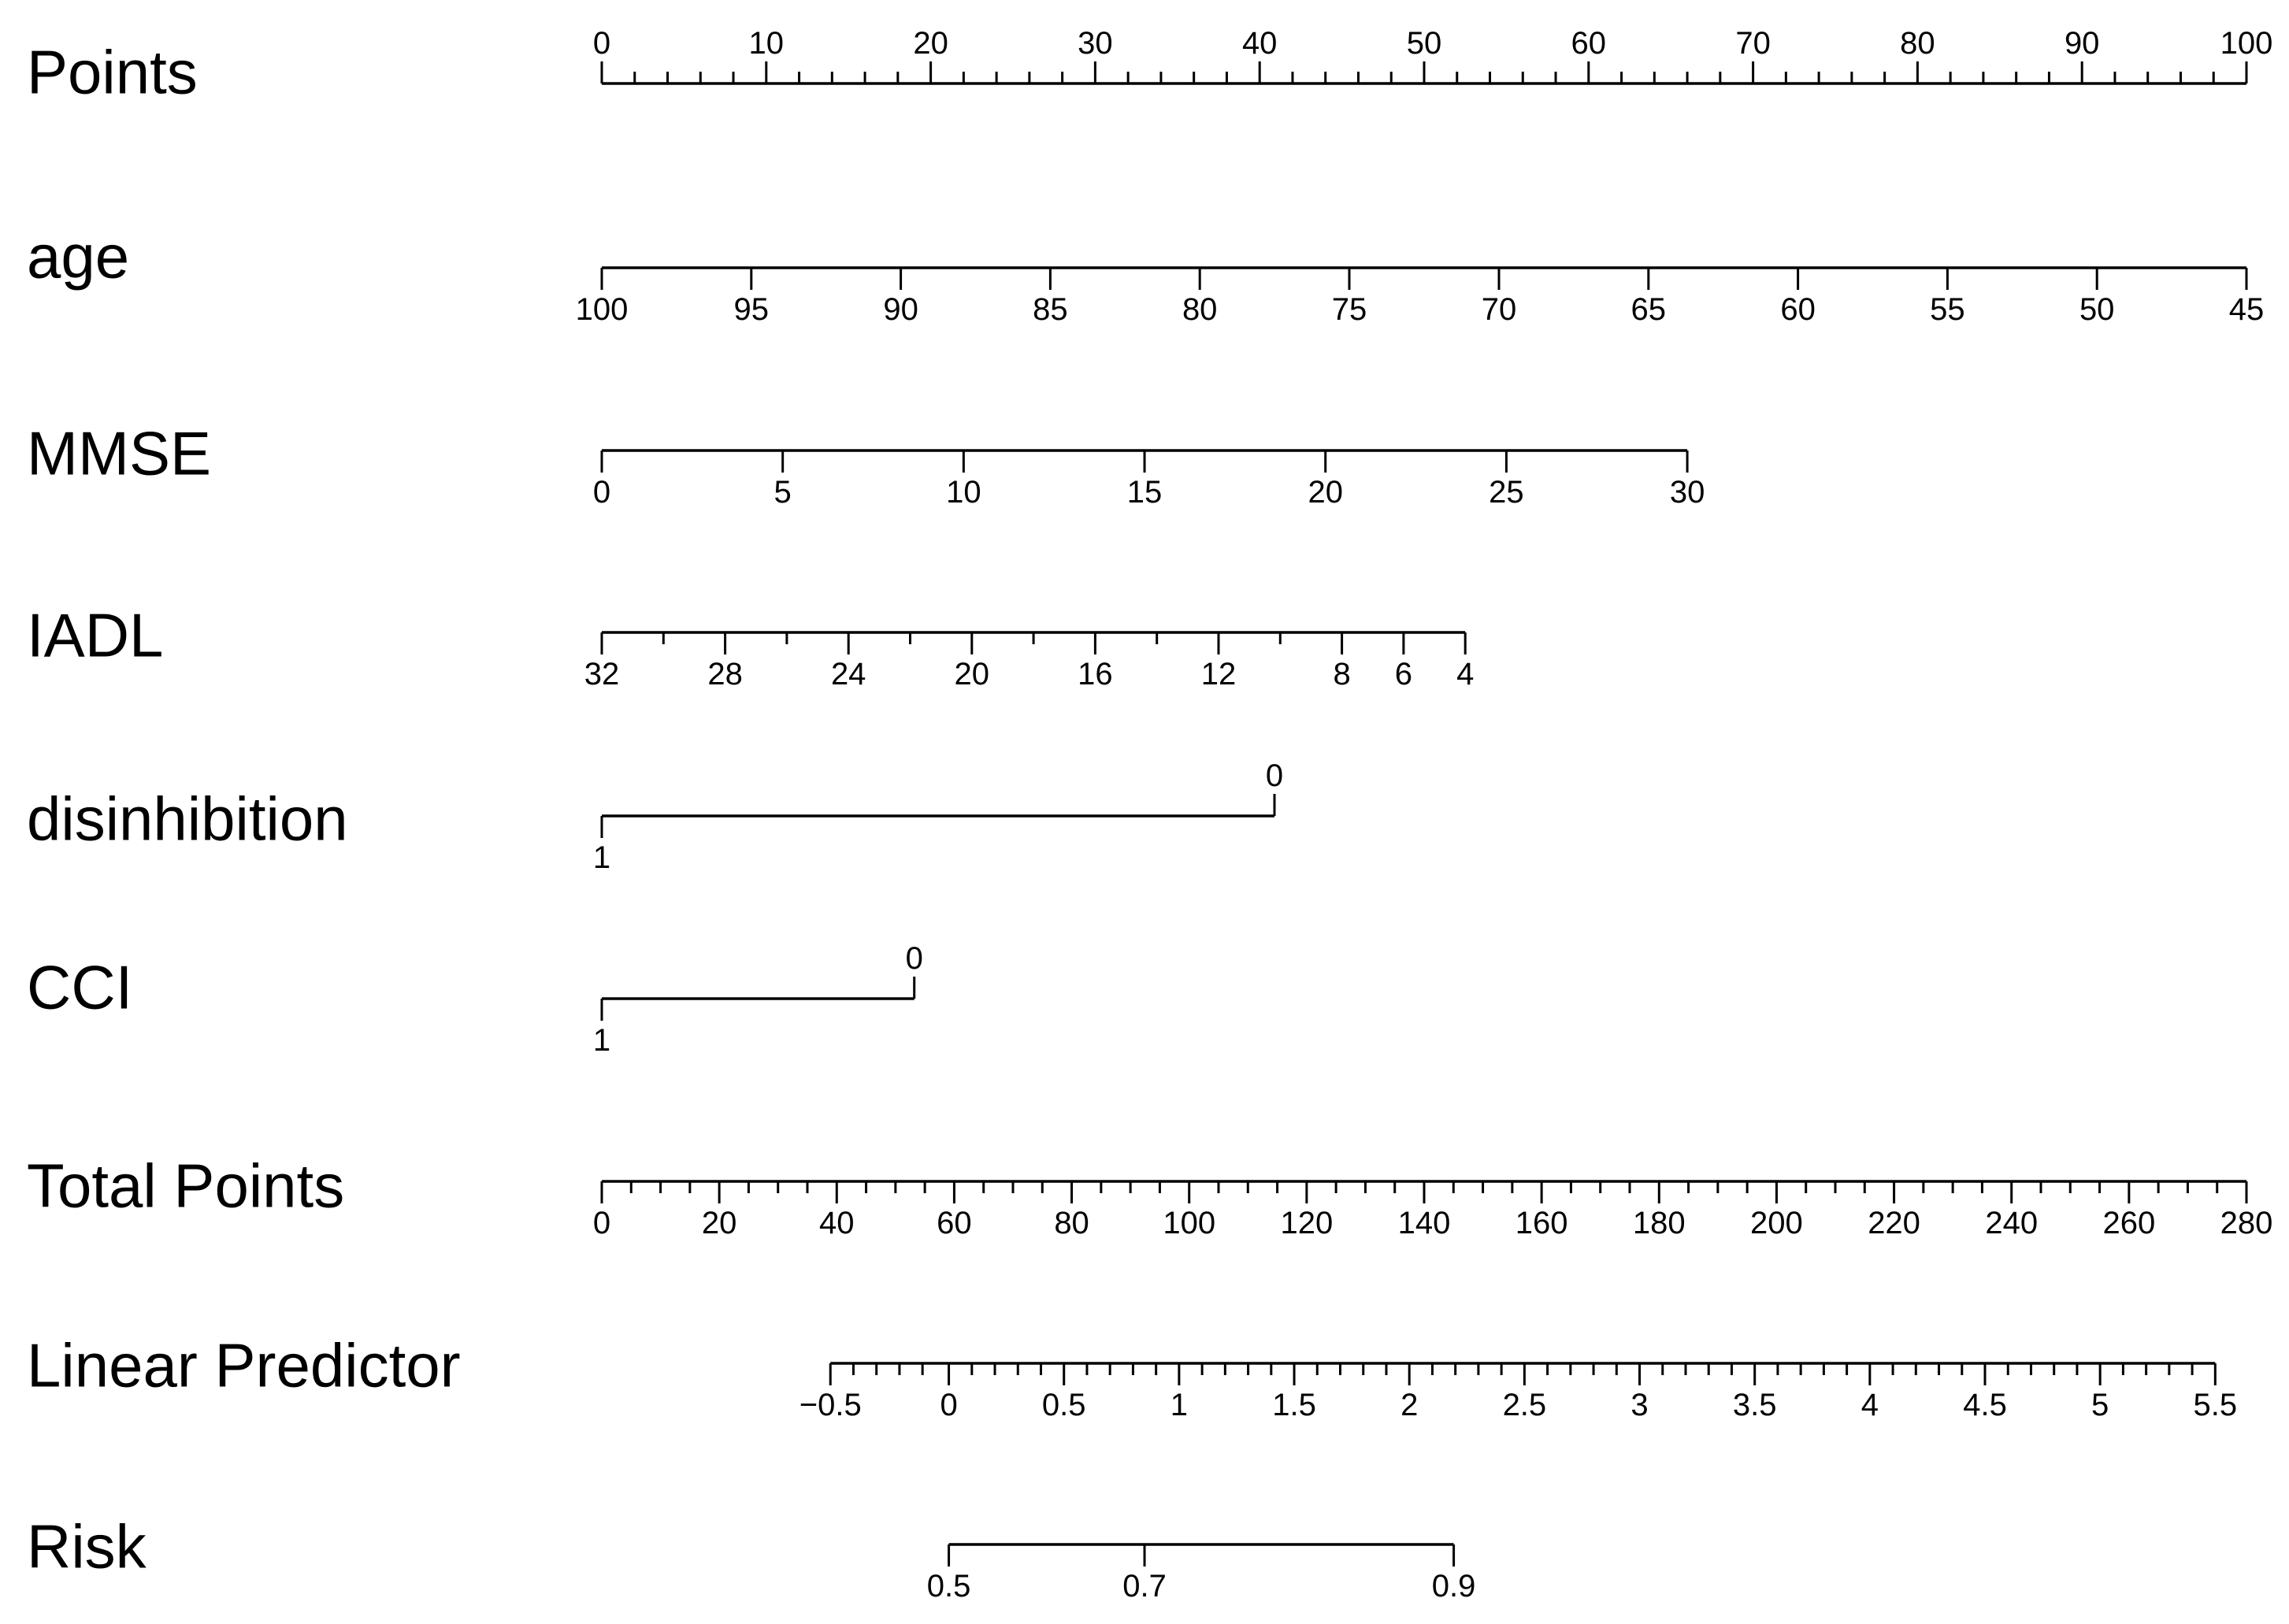  I want to click on tick-label-points: 20, so click(930, 43).